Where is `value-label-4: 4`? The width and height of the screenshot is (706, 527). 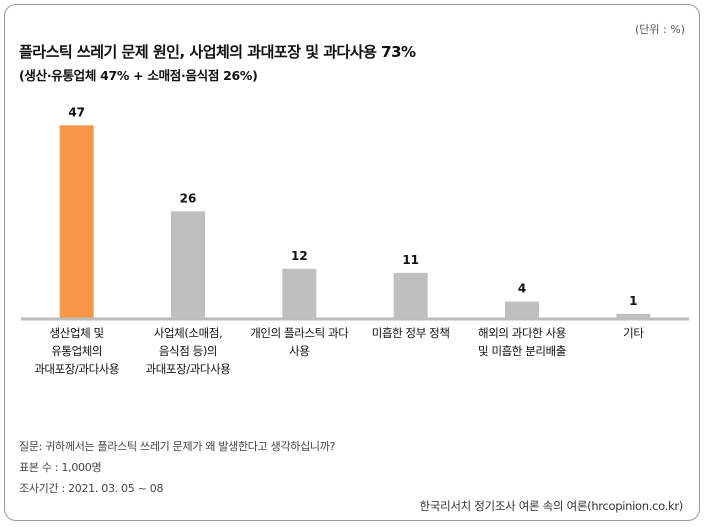
value-label-4: 4 is located at coordinates (522, 289).